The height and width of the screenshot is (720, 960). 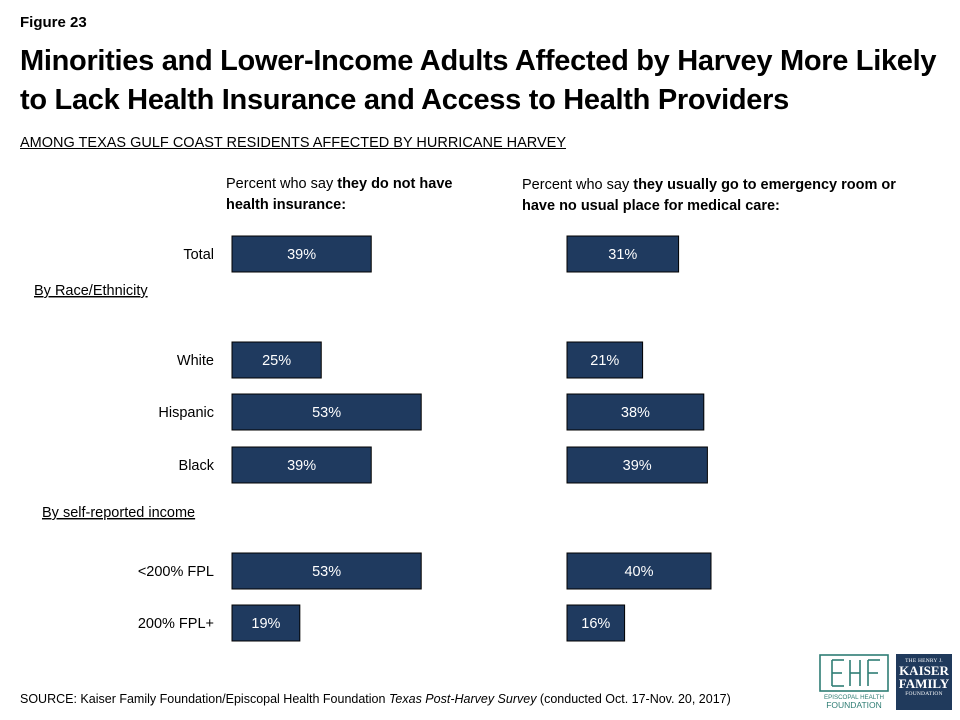 I want to click on bar-value-label: 38%, so click(x=635, y=413).